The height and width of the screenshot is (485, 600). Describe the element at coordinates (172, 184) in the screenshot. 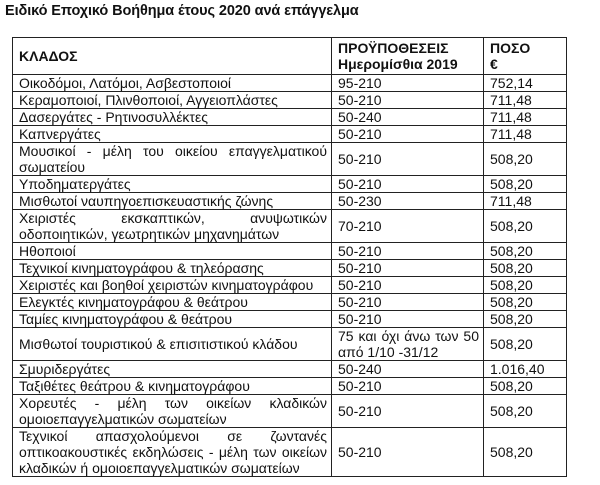

I see `cell-sector: Υποδηματεργάτες` at that location.